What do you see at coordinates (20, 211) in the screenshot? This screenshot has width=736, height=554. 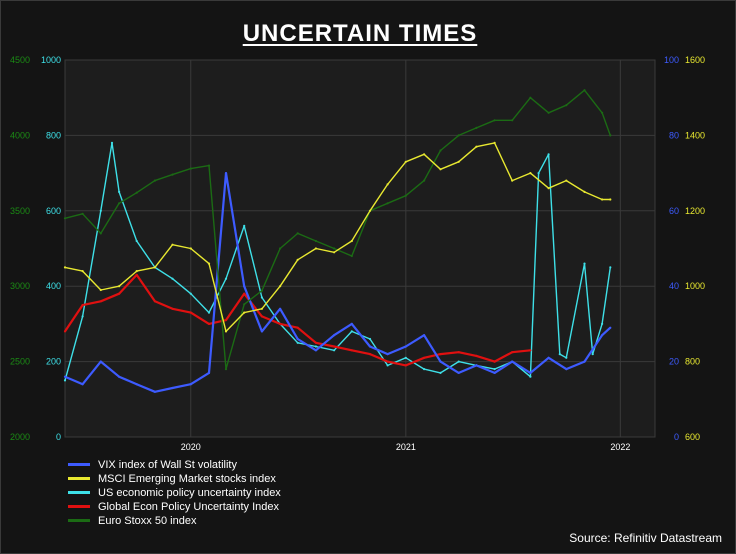 I see `y-tick-label-stoxx_axis: 3500` at bounding box center [20, 211].